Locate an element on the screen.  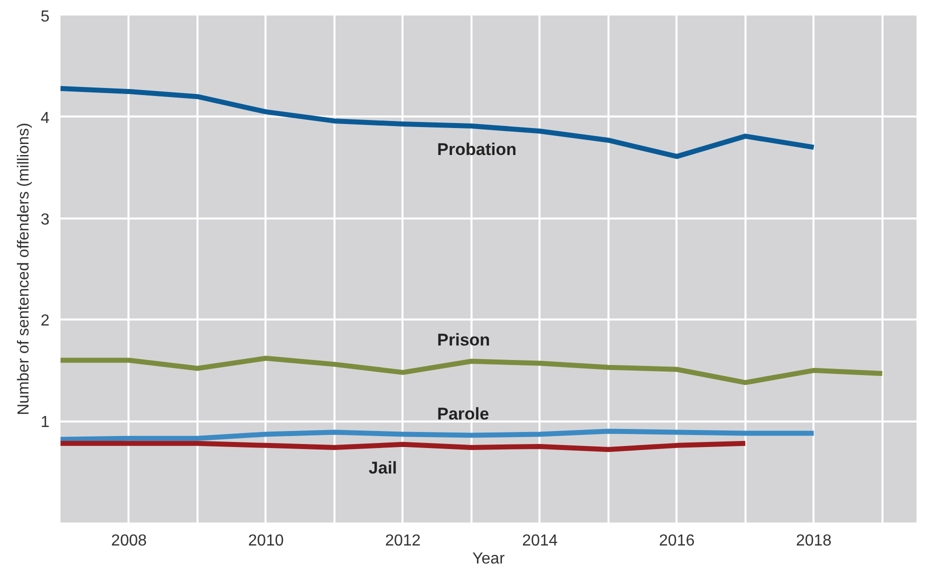
x-tick-label: 2016 is located at coordinates (677, 541).